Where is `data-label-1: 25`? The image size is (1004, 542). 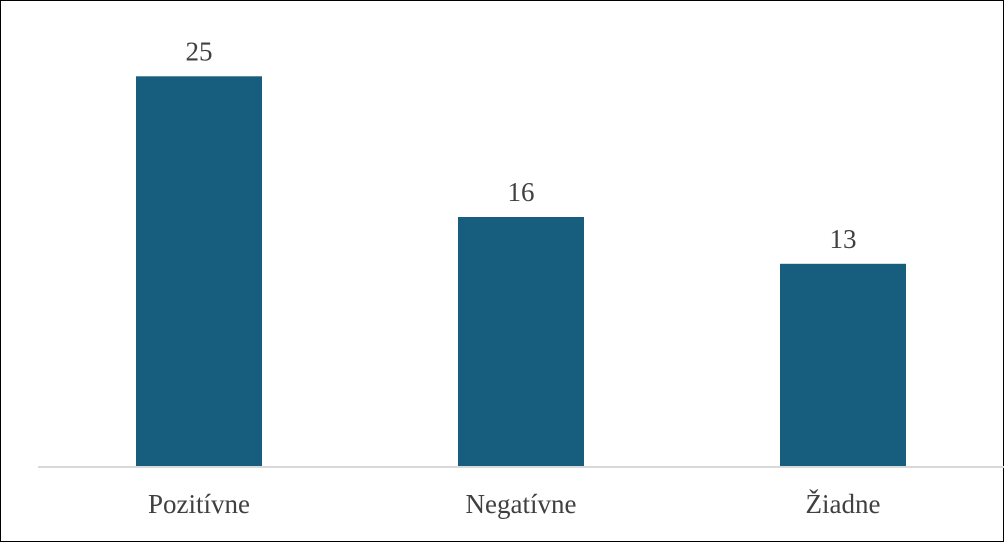 data-label-1: 25 is located at coordinates (199, 51).